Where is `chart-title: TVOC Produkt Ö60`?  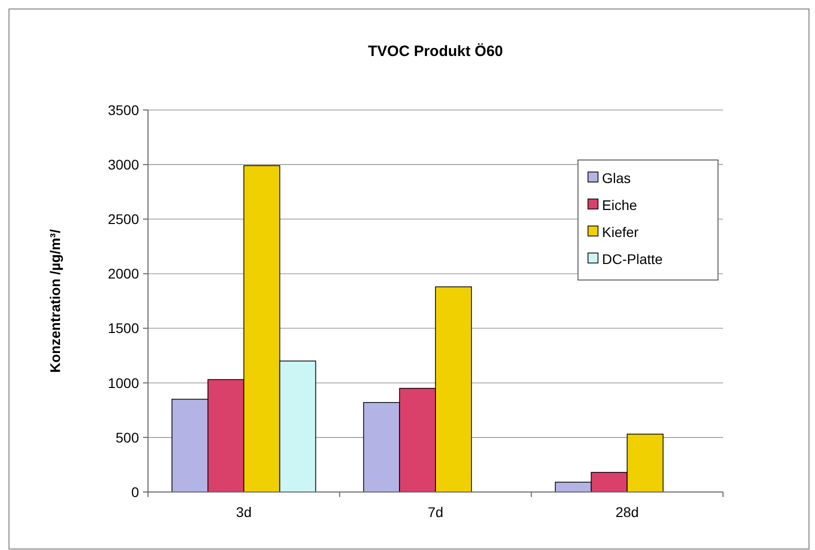
chart-title: TVOC Produkt Ö60 is located at coordinates (436, 51).